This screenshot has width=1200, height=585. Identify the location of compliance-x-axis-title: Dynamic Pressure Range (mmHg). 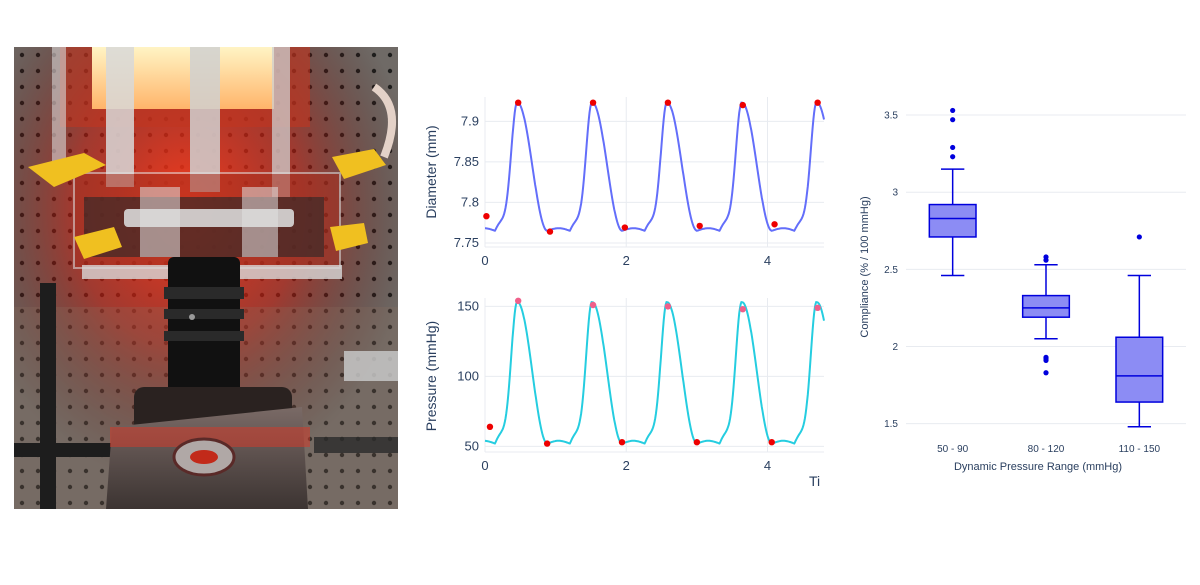
(1038, 467).